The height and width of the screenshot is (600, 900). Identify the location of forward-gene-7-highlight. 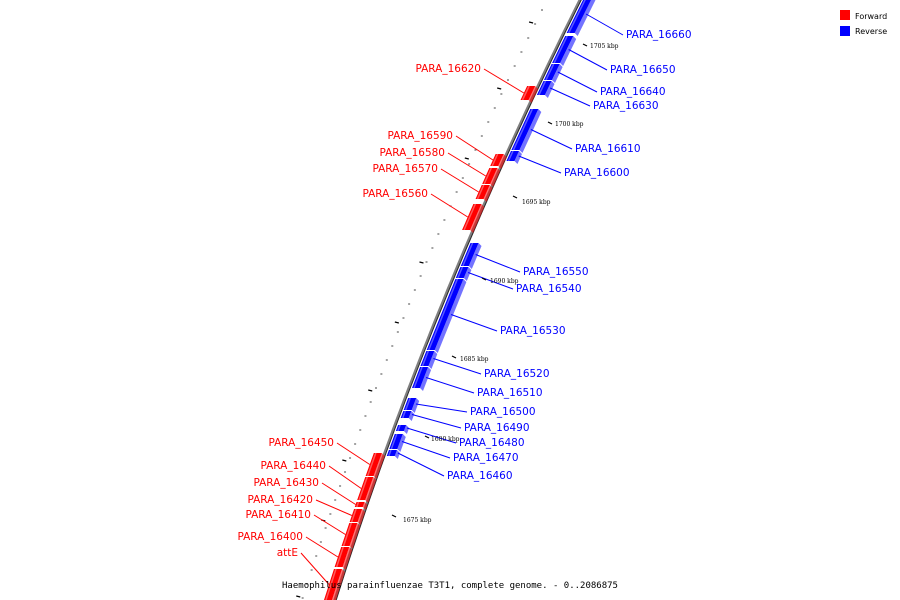
(363, 488).